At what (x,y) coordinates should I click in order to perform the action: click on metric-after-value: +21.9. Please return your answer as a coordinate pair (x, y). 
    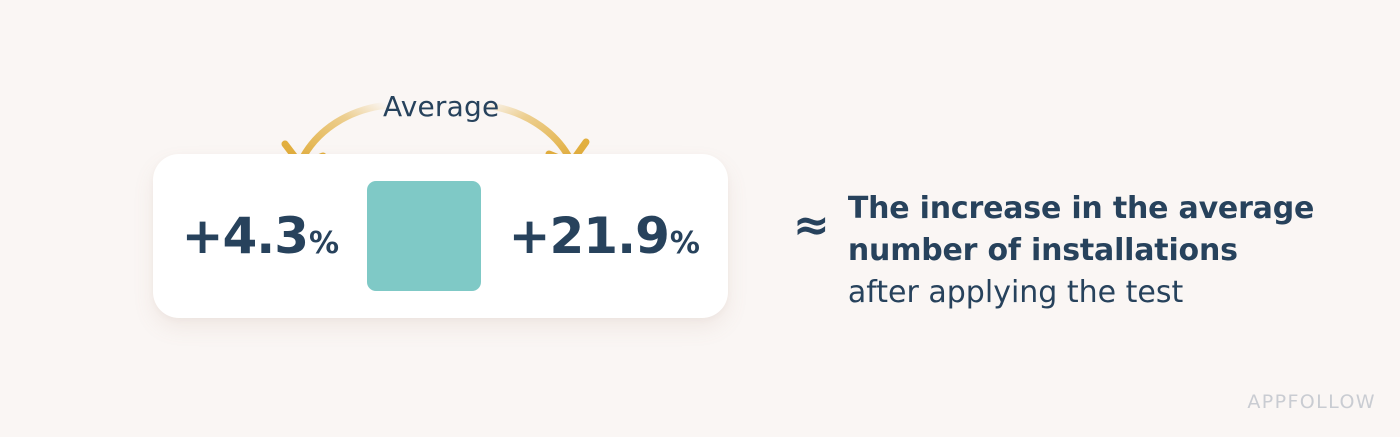
    Looking at the image, I should click on (589, 236).